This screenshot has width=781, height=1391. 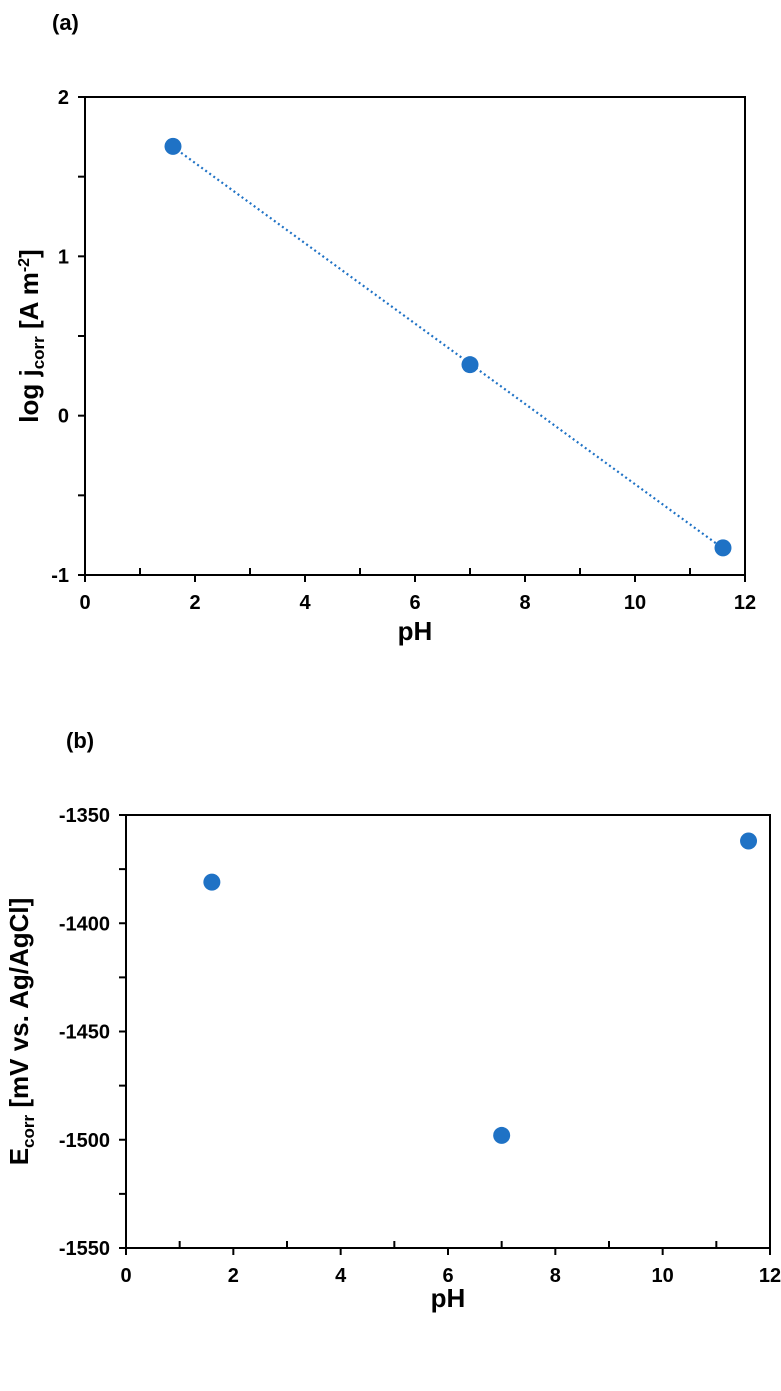 I want to click on y-axis-label-main: log j, so click(x=29, y=395).